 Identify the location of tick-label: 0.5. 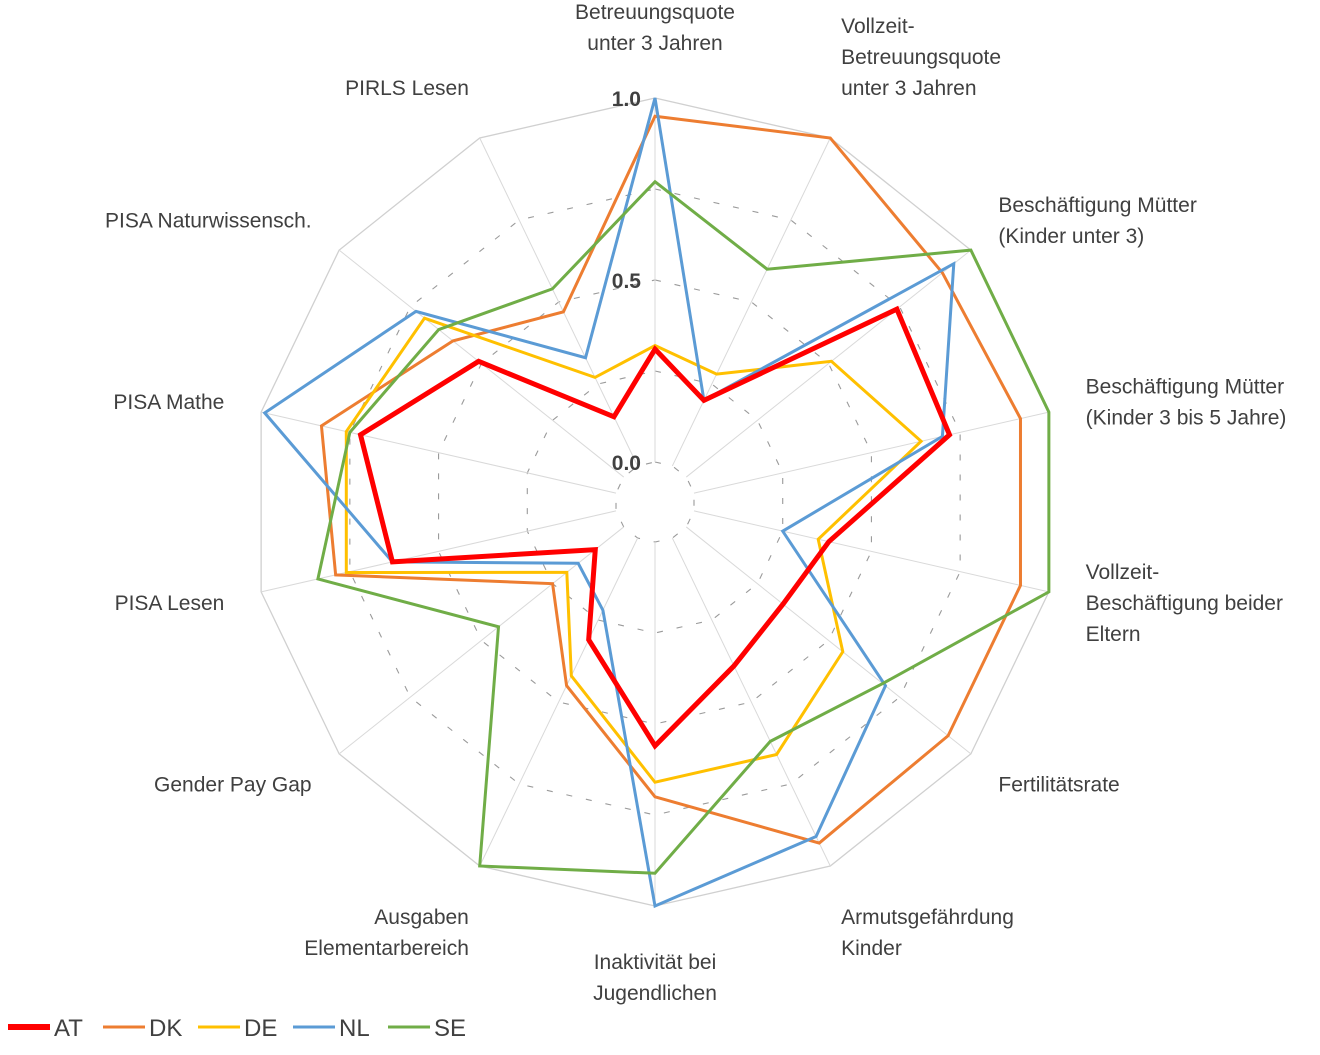
(627, 281).